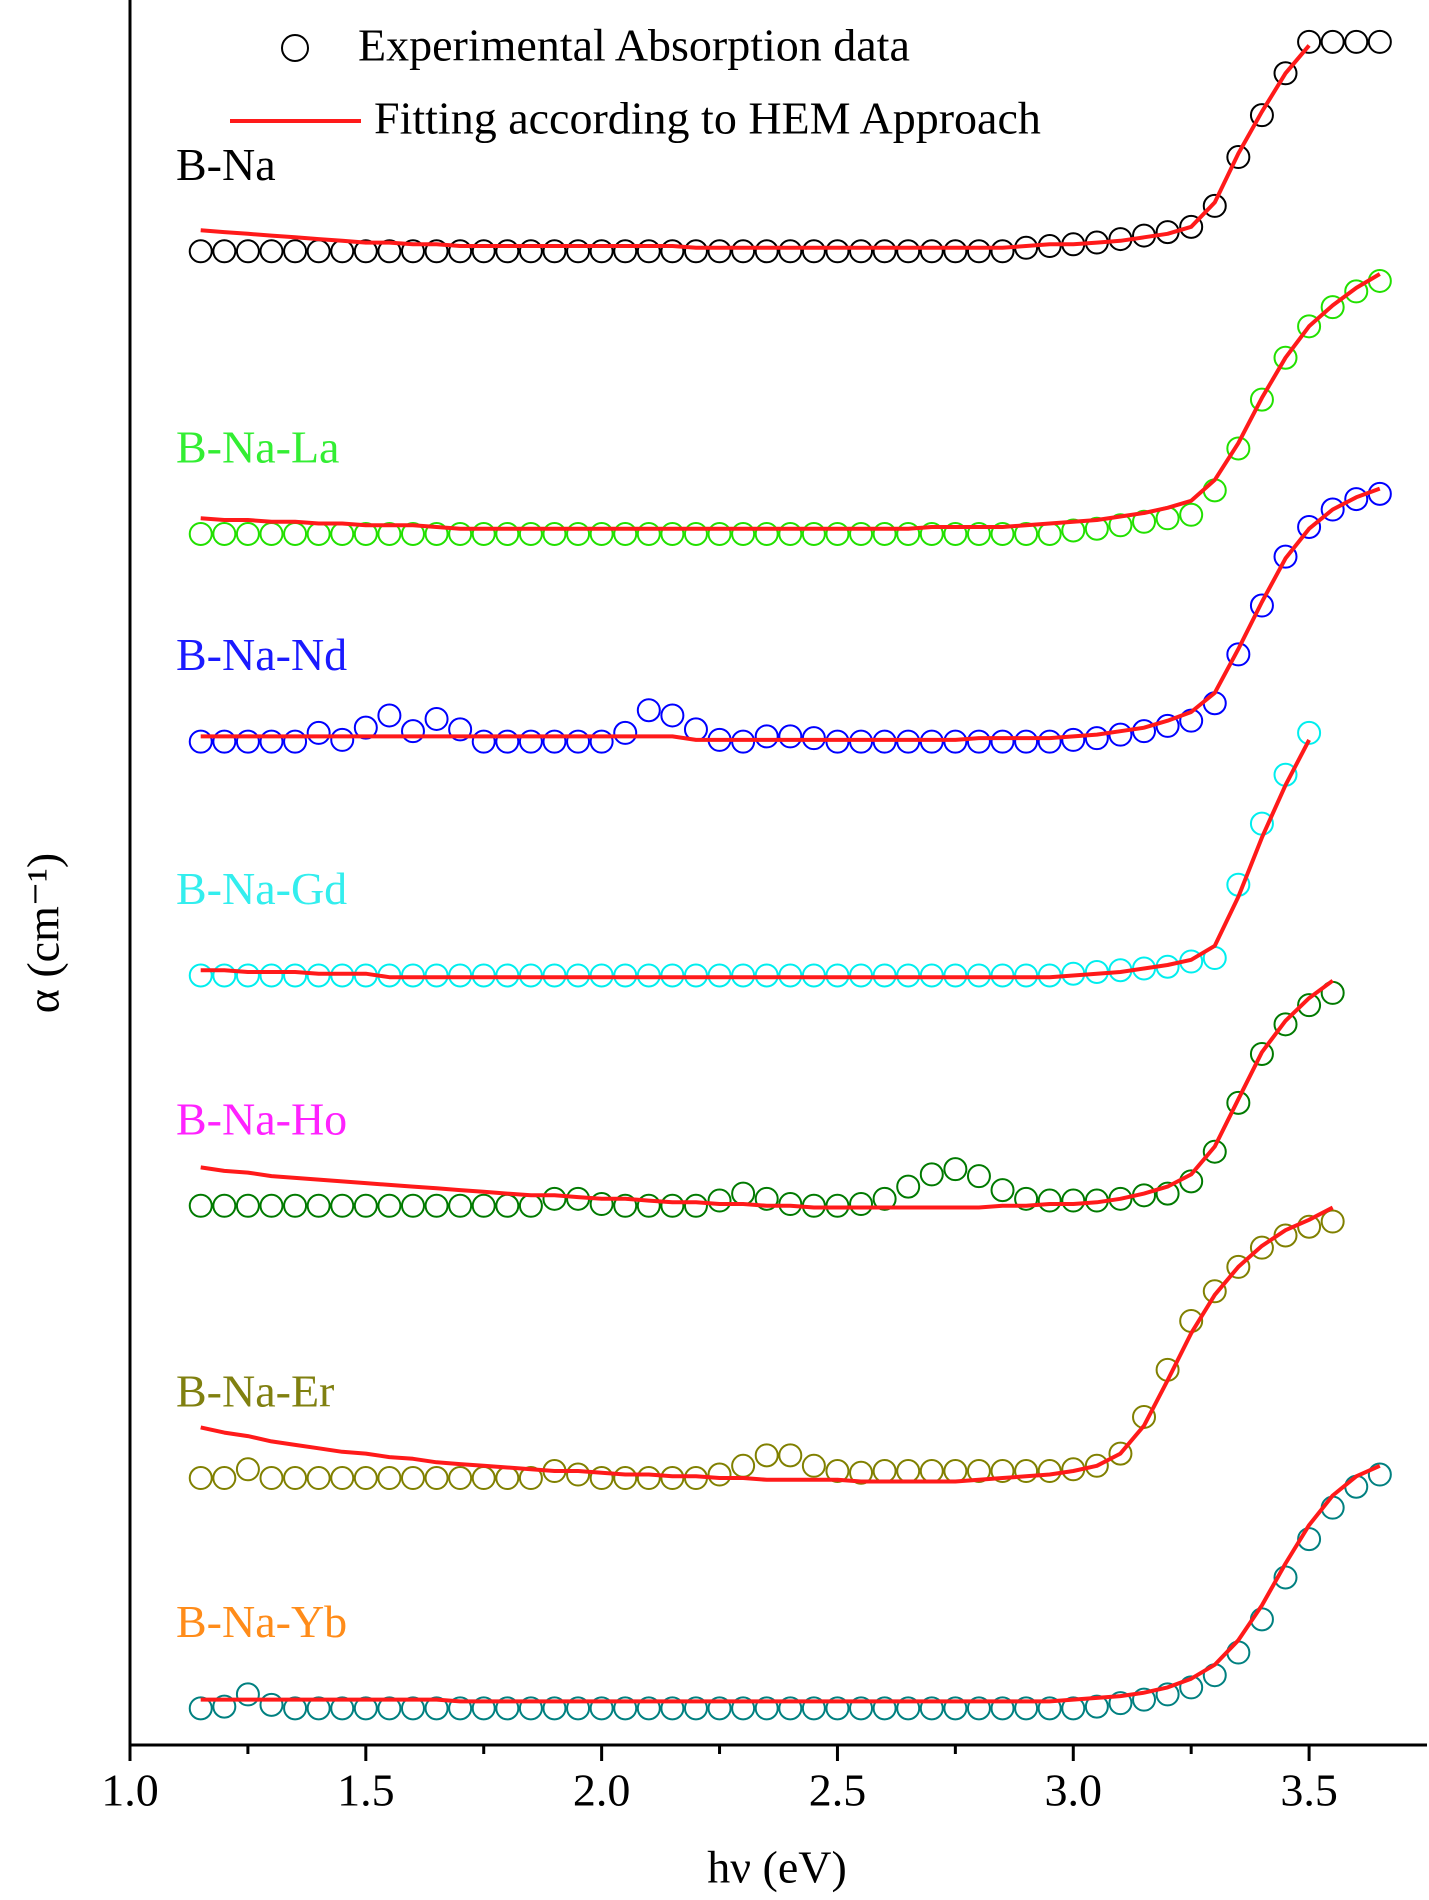 The image size is (1429, 1900). Describe the element at coordinates (838, 1790) in the screenshot. I see `x-tick-label: 2.5` at that location.